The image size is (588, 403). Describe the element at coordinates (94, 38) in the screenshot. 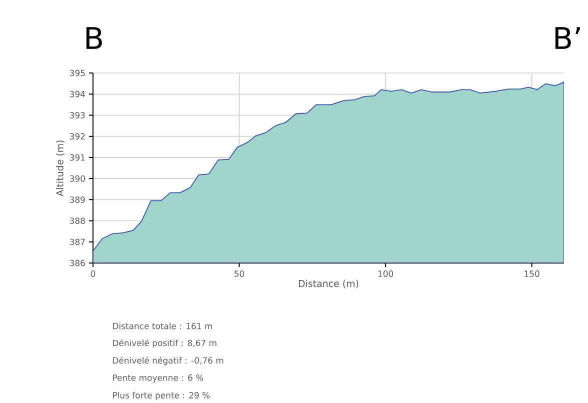

I see `text: B` at that location.